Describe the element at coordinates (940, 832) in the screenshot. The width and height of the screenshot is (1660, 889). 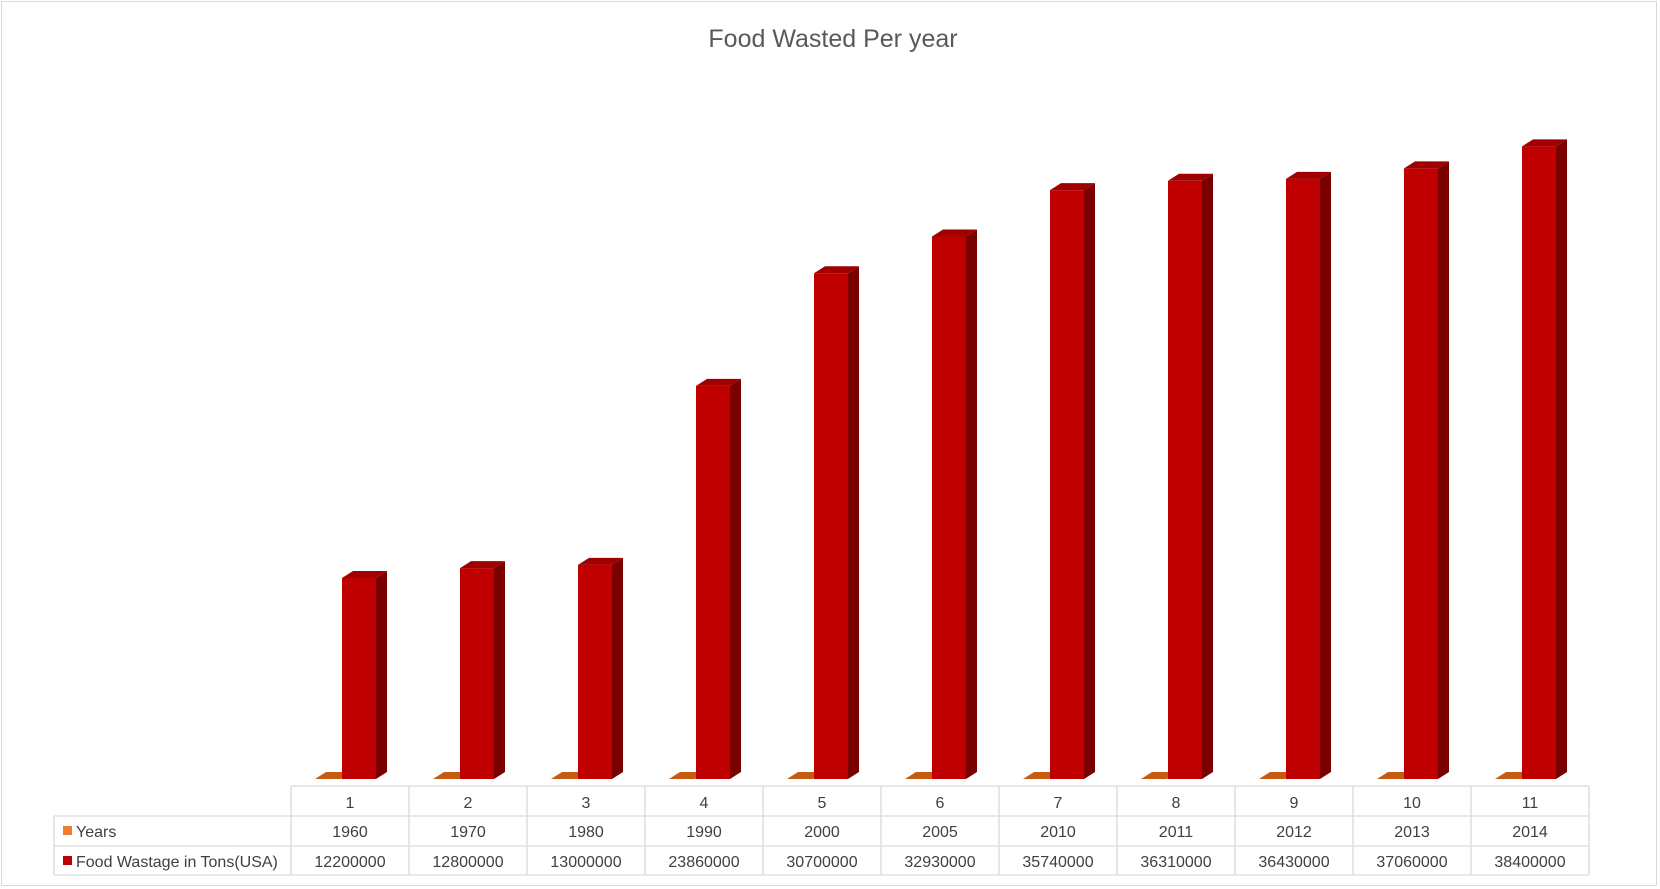
I see `cell-years: 2005` at that location.